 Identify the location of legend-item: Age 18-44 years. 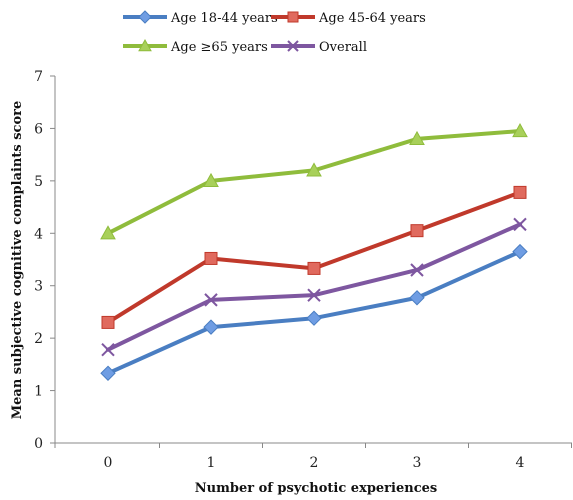
(200, 18).